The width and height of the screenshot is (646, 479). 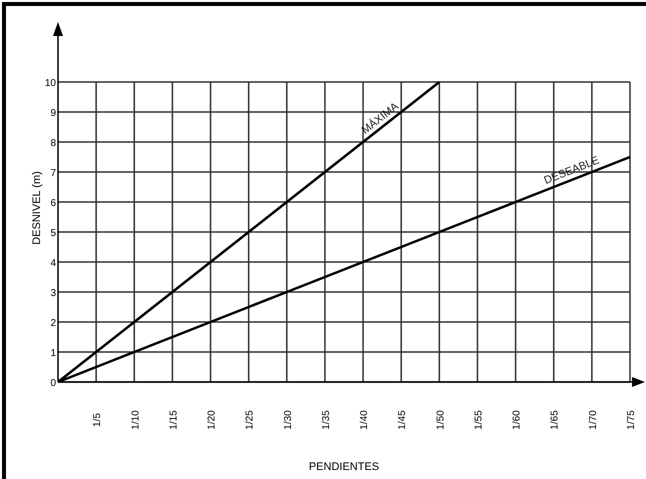 I want to click on y-tick-label: 0, so click(x=53, y=383).